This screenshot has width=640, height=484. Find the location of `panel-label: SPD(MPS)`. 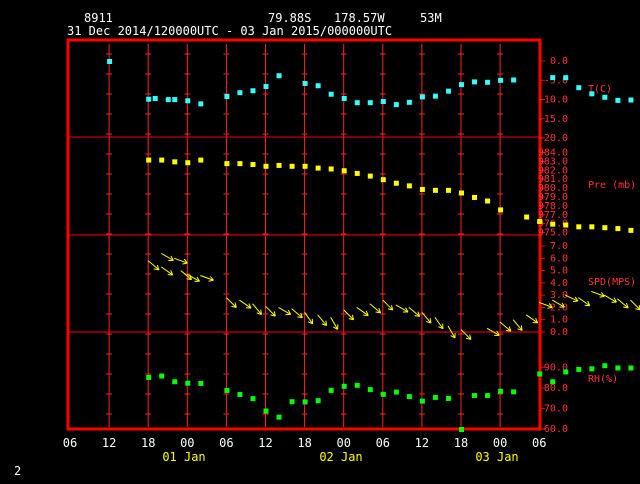

panel-label: SPD(MPS) is located at coordinates (612, 282).